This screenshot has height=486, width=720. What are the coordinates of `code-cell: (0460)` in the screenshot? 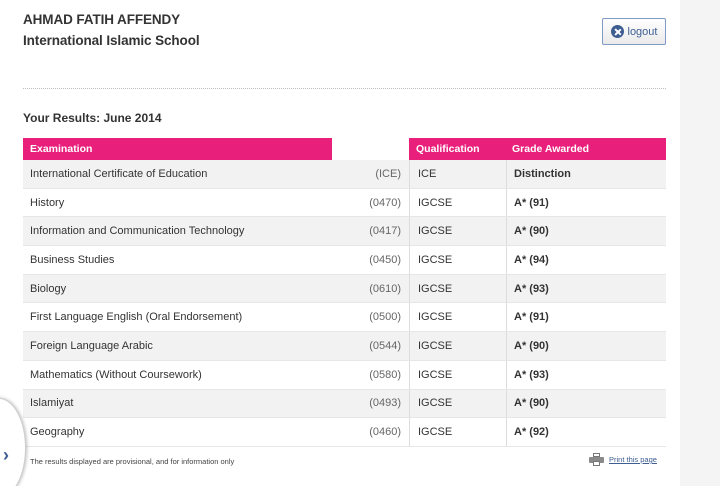 It's located at (385, 432).